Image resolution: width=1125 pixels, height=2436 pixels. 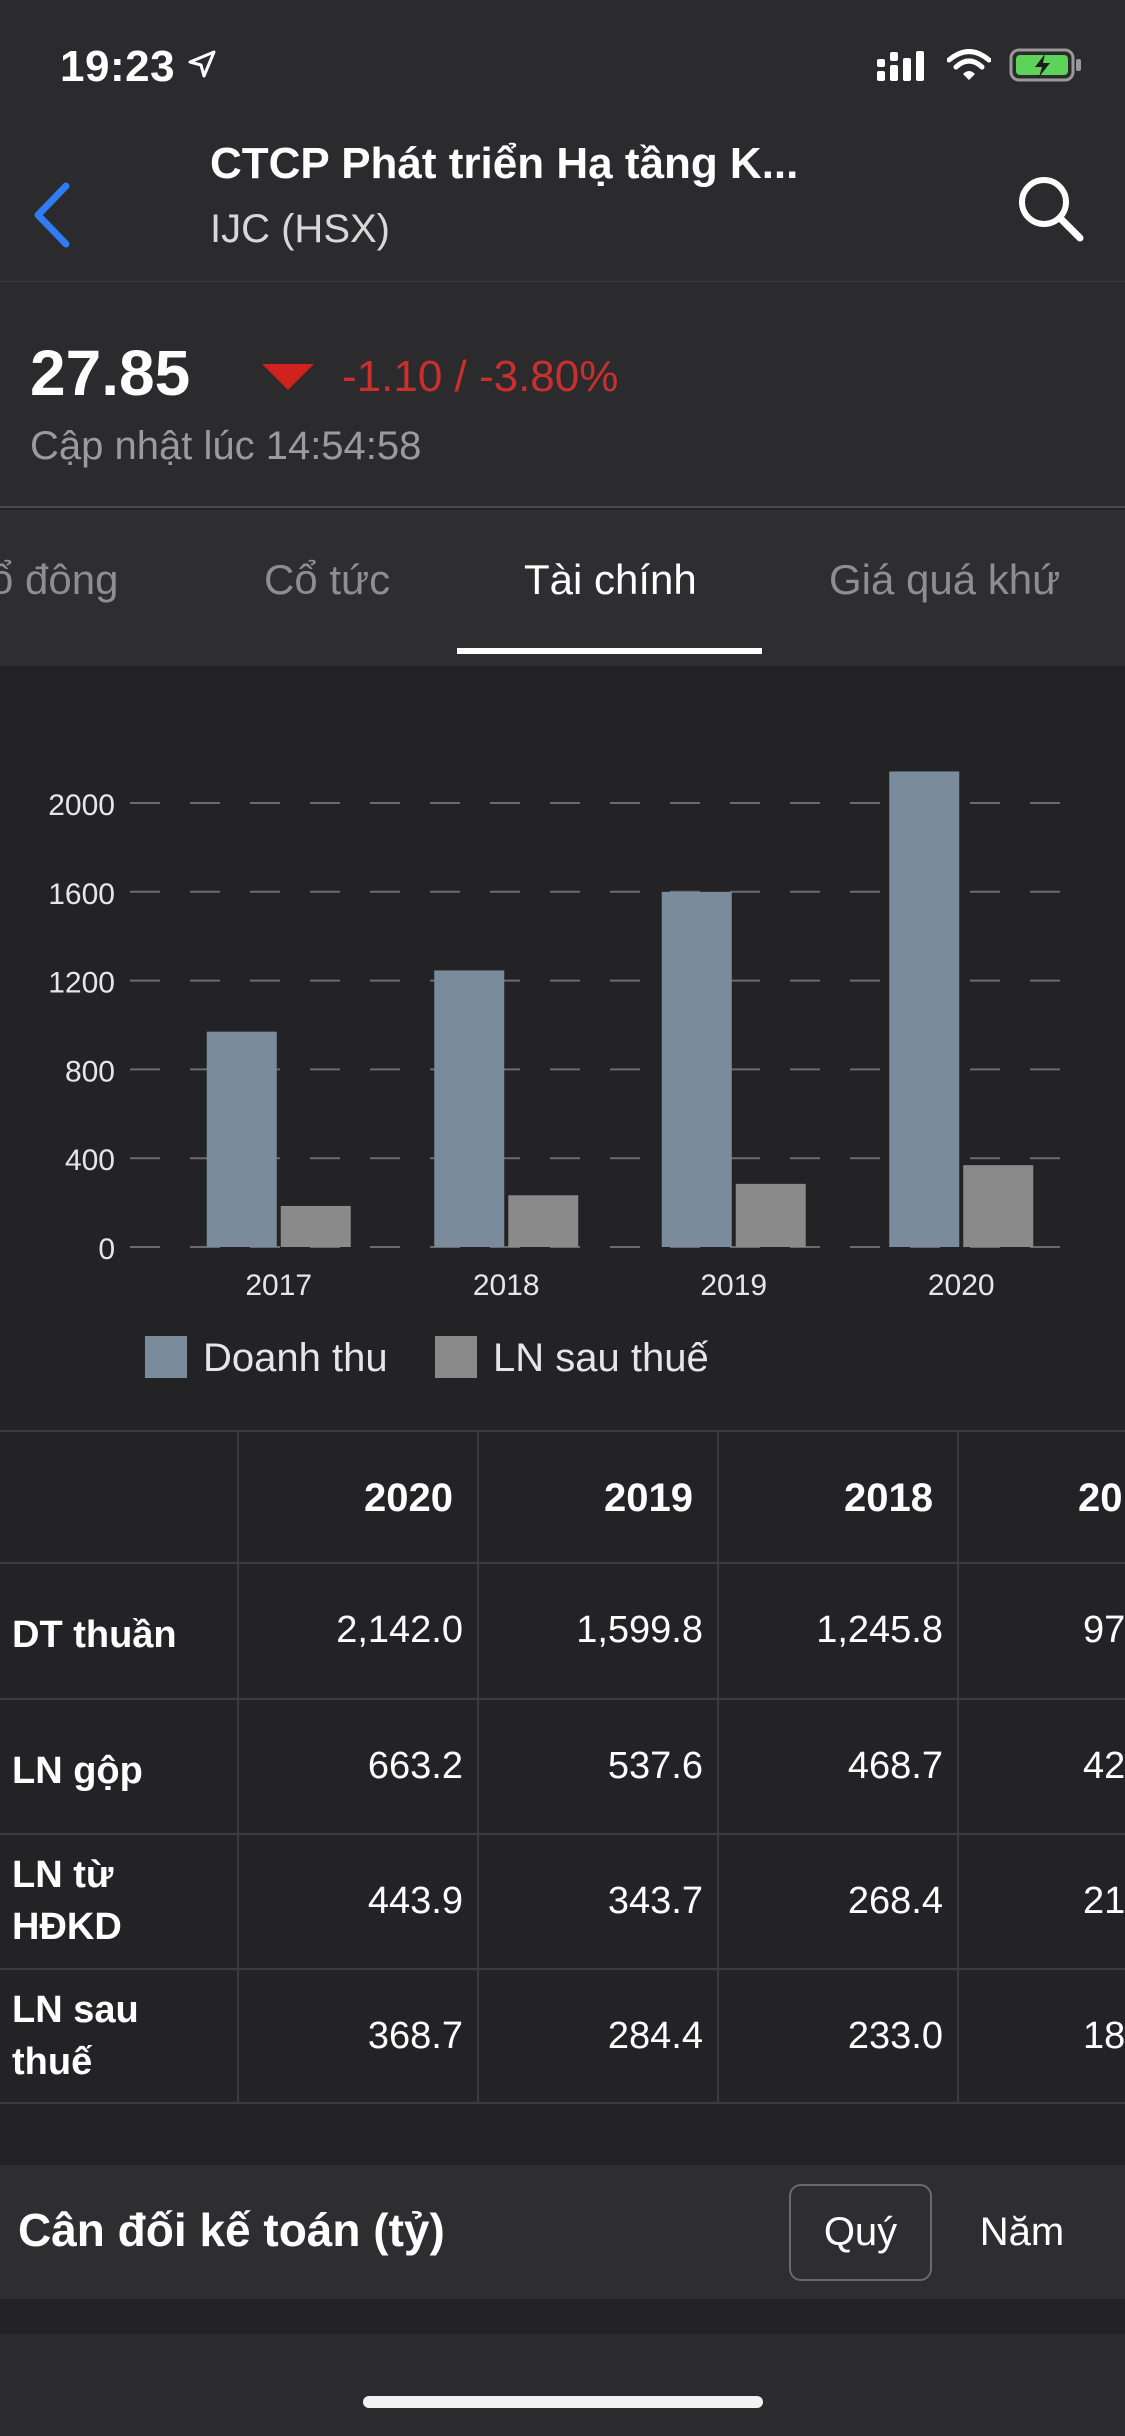 I want to click on table-cell: 468.7, so click(x=895, y=1766).